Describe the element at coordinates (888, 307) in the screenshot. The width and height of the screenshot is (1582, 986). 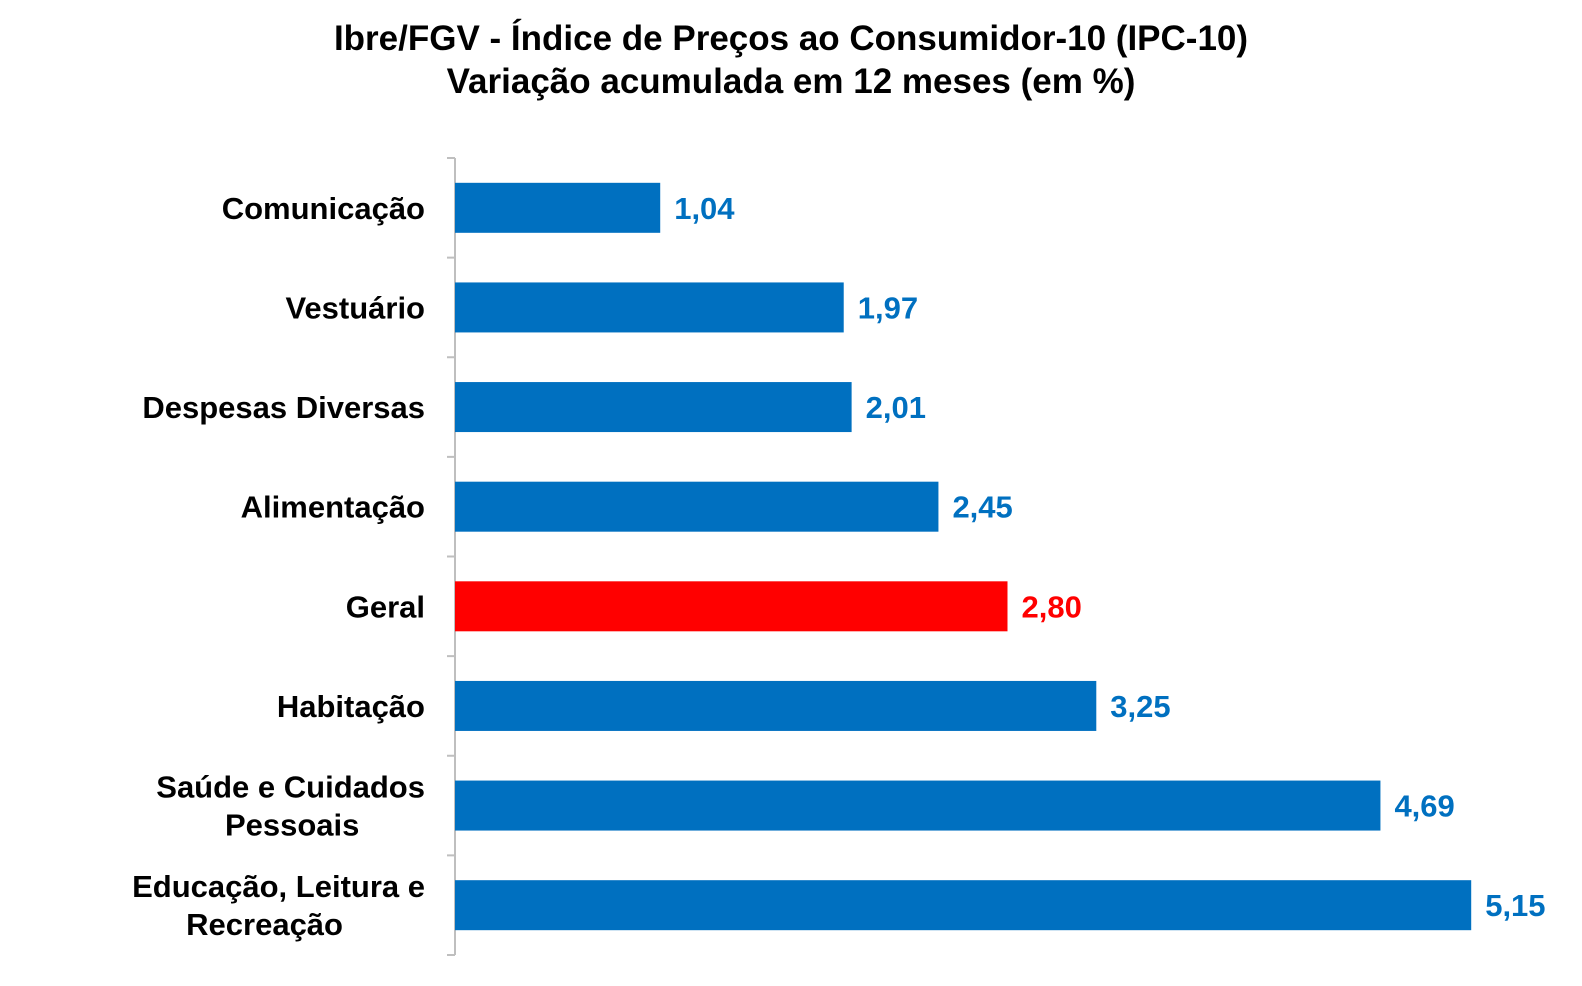
I see `data-label: 1,97` at that location.